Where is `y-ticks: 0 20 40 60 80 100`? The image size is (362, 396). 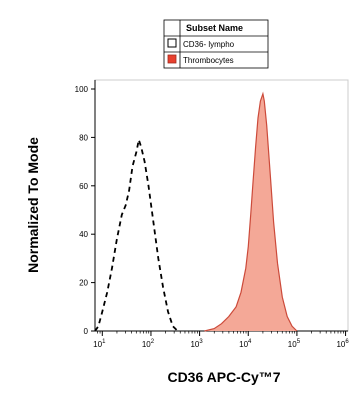 y-ticks: 0 20 40 60 80 100 is located at coordinates (85, 210).